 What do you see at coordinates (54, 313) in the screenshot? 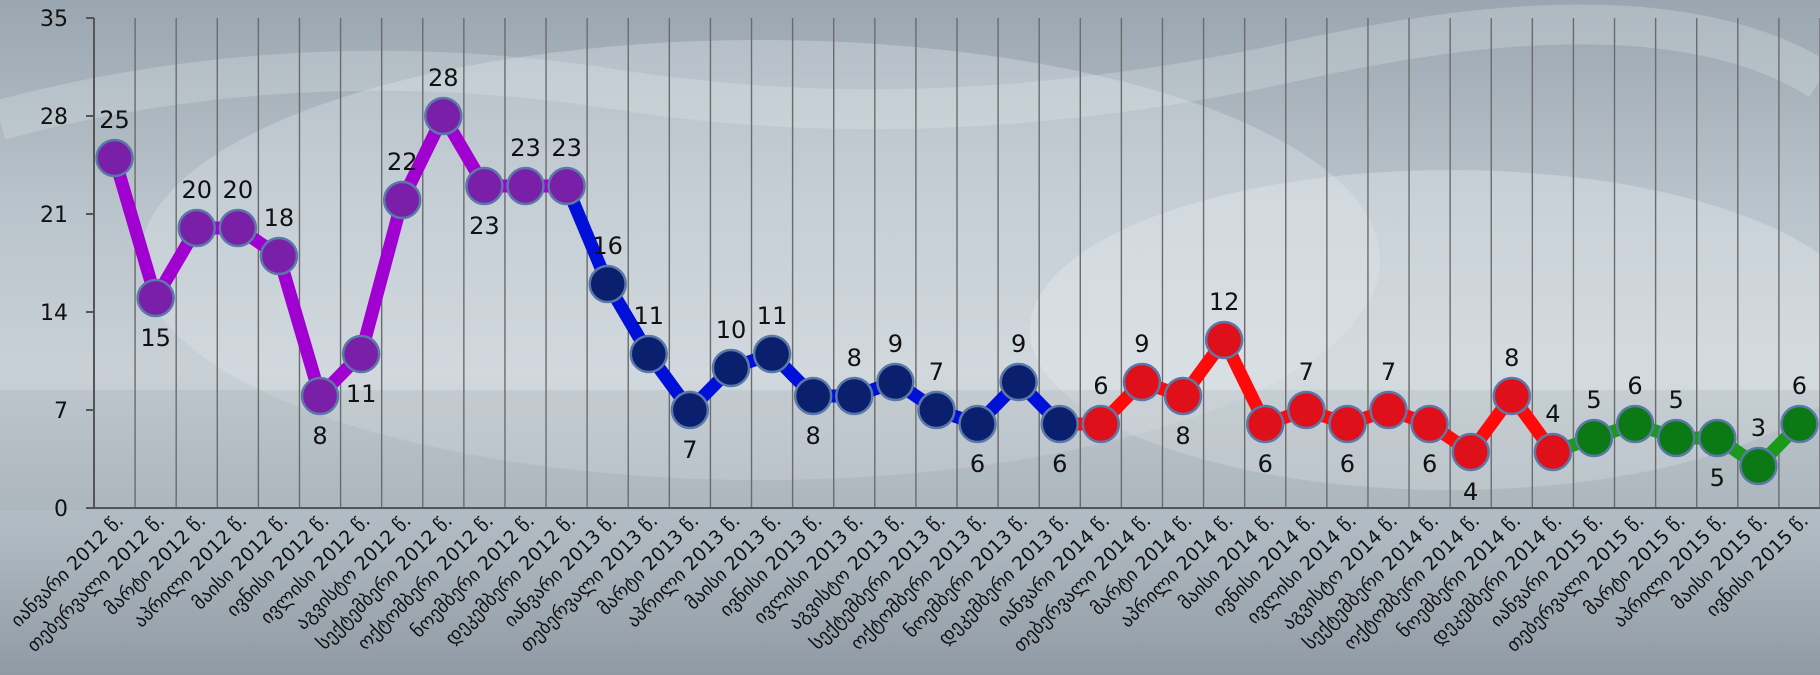
I see `y-tick-label: 14` at bounding box center [54, 313].